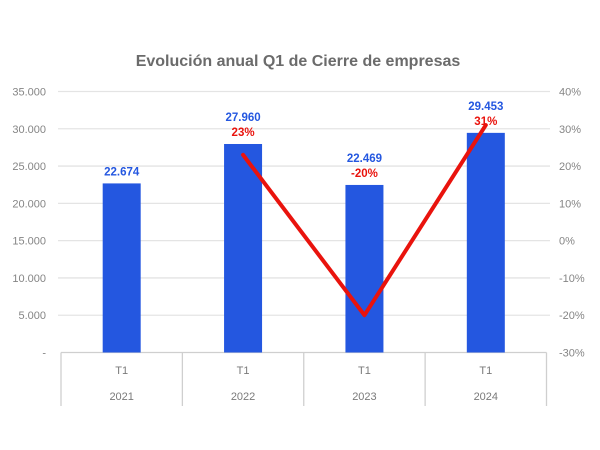 This screenshot has height=450, width=600. I want to click on category-year-label: 2021, so click(121, 397).